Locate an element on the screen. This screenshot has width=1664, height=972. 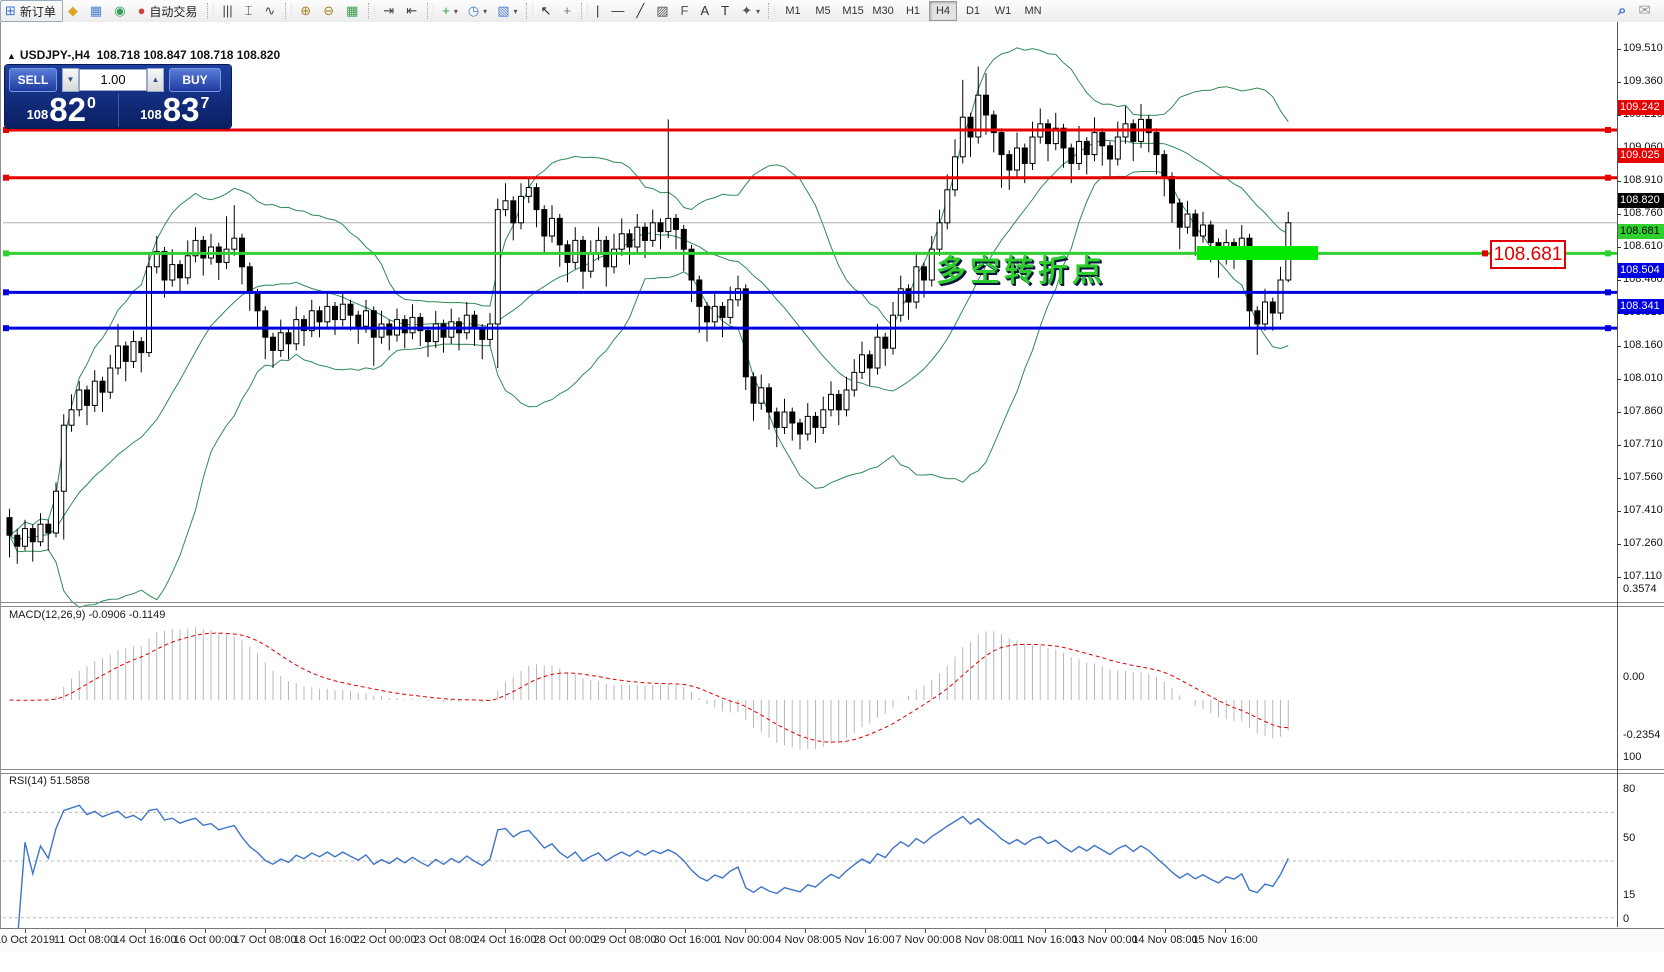
ask-price: 108 83 7 is located at coordinates (175, 110).